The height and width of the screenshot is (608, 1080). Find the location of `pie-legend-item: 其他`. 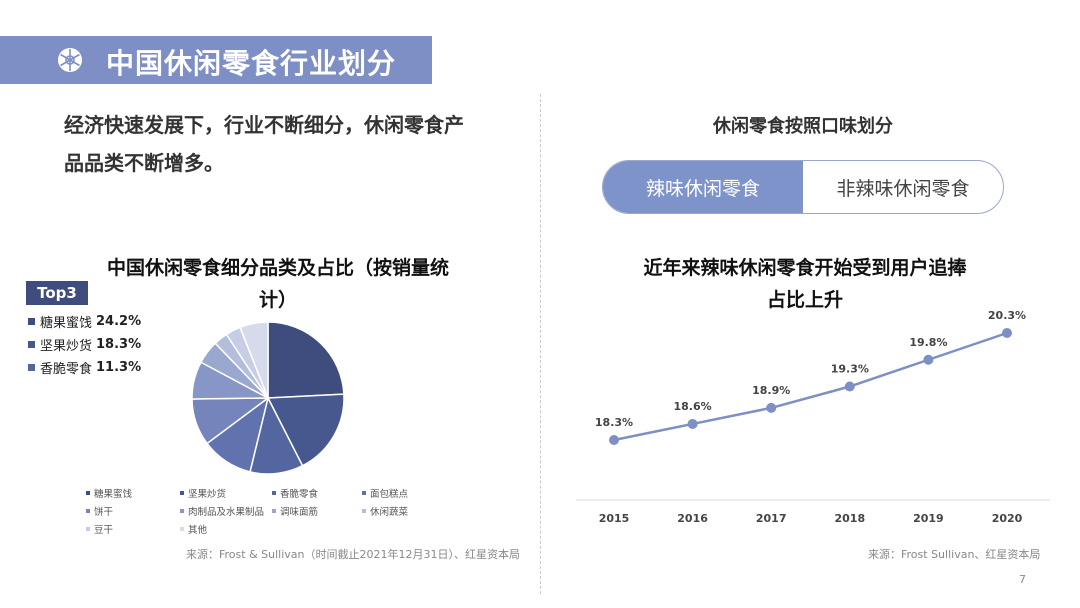

pie-legend-item: 其他 is located at coordinates (193, 529).